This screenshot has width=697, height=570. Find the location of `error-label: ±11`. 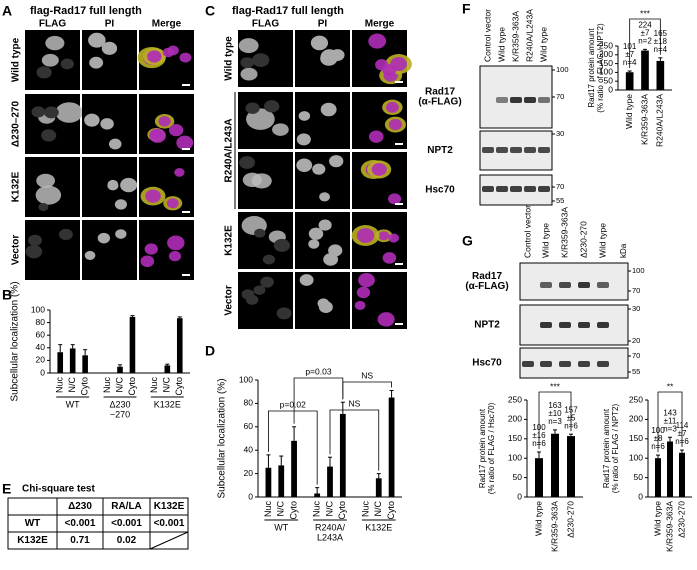

error-label: ±11 is located at coordinates (670, 420).